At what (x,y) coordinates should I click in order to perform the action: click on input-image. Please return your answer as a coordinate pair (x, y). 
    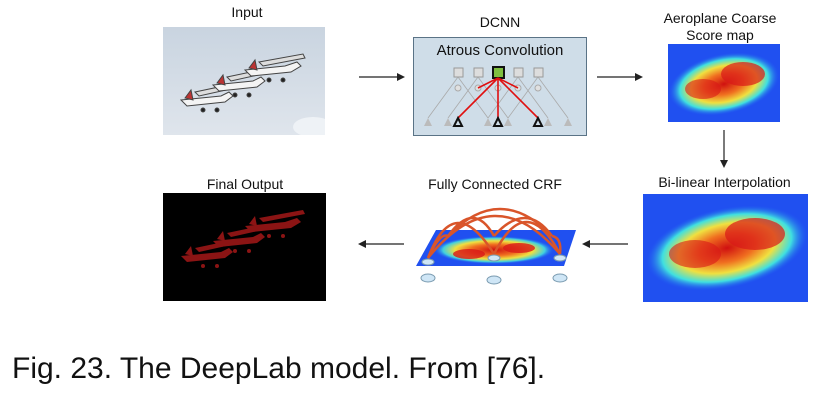
    Looking at the image, I should click on (244, 81).